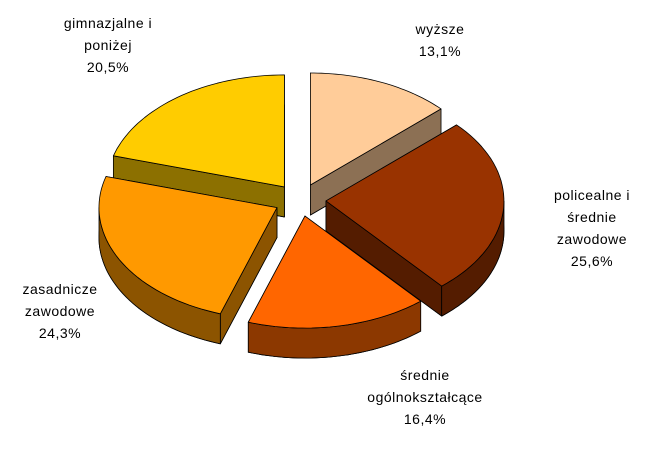 The image size is (650, 465). Describe the element at coordinates (108, 67) in the screenshot. I see `value-label: 20,5%` at that location.